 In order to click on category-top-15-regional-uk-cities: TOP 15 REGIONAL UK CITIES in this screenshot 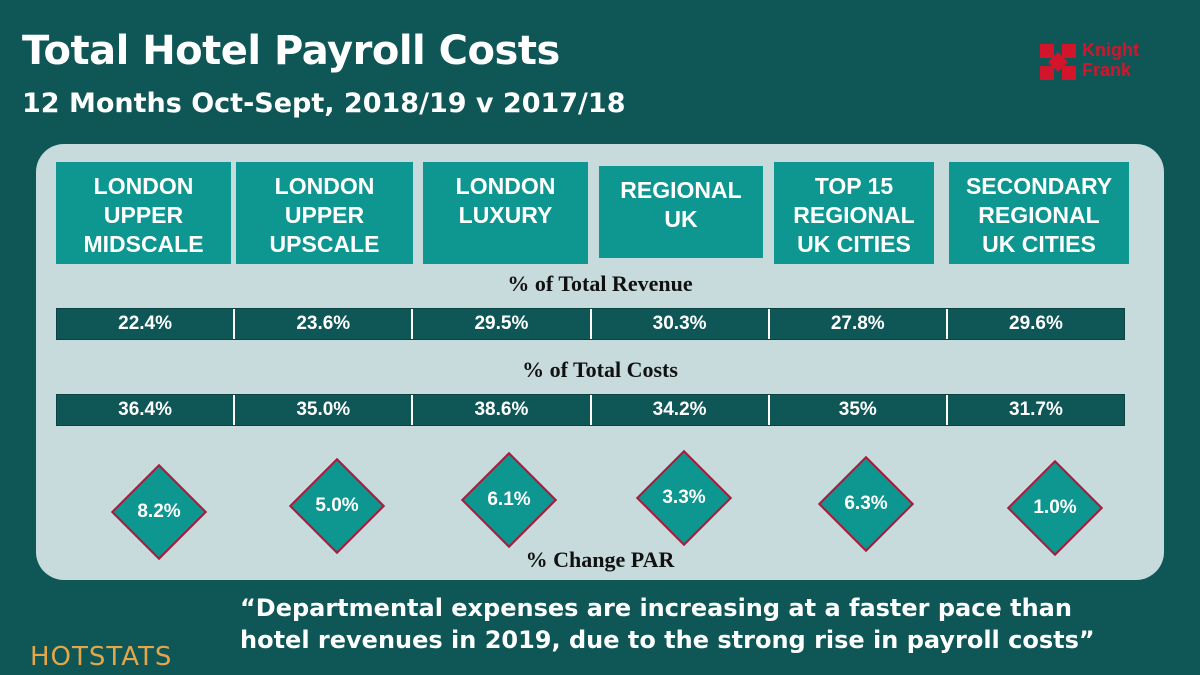, I will do `click(854, 213)`.